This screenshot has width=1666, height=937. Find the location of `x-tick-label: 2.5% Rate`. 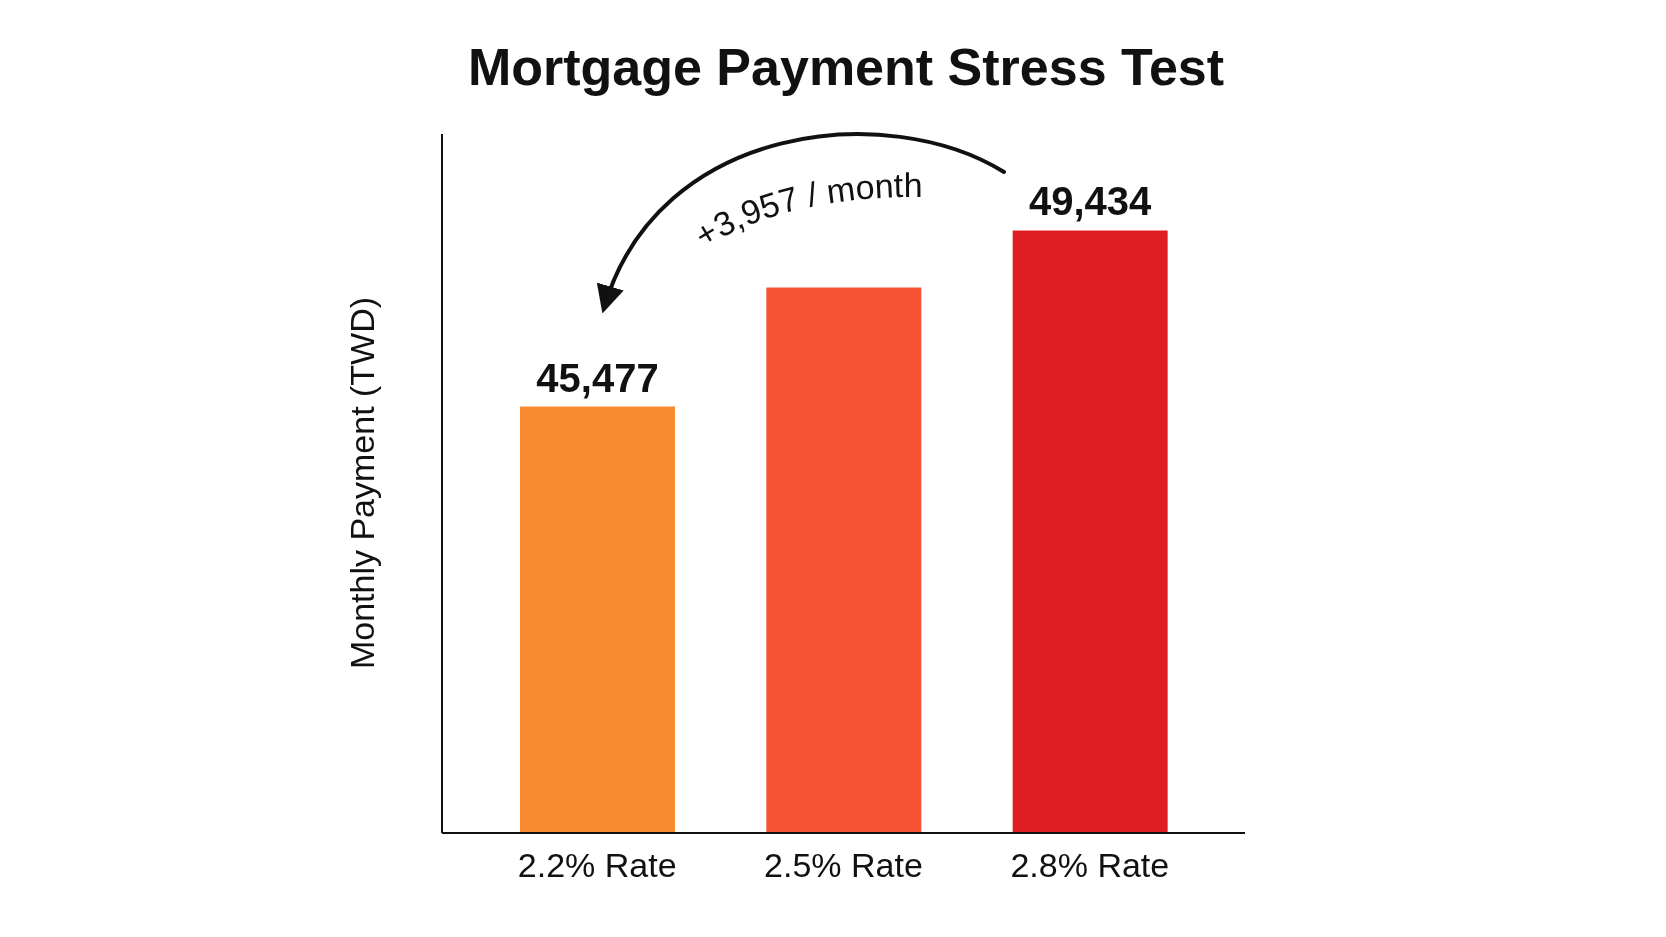

x-tick-label: 2.5% Rate is located at coordinates (843, 865).